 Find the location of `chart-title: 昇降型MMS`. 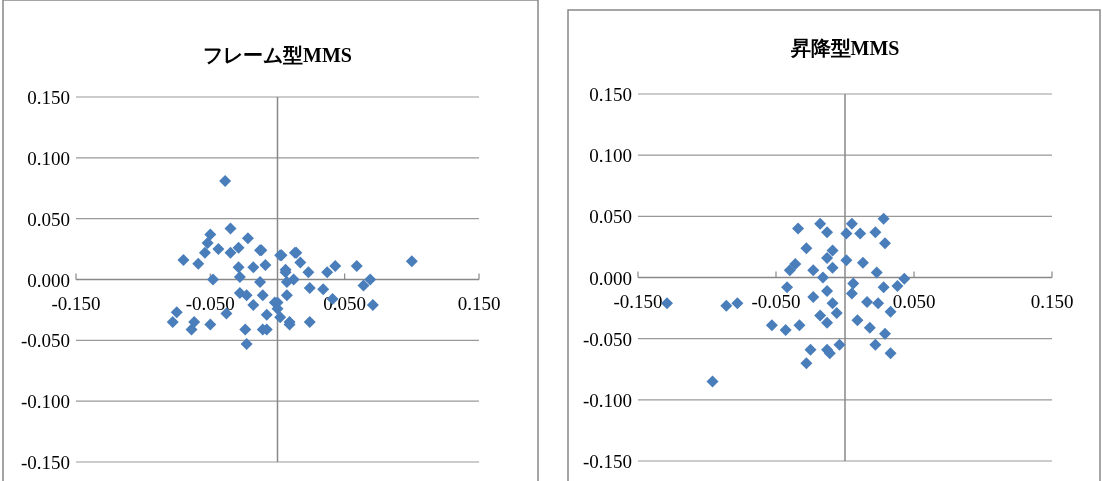

chart-title: 昇降型MMS is located at coordinates (844, 48).